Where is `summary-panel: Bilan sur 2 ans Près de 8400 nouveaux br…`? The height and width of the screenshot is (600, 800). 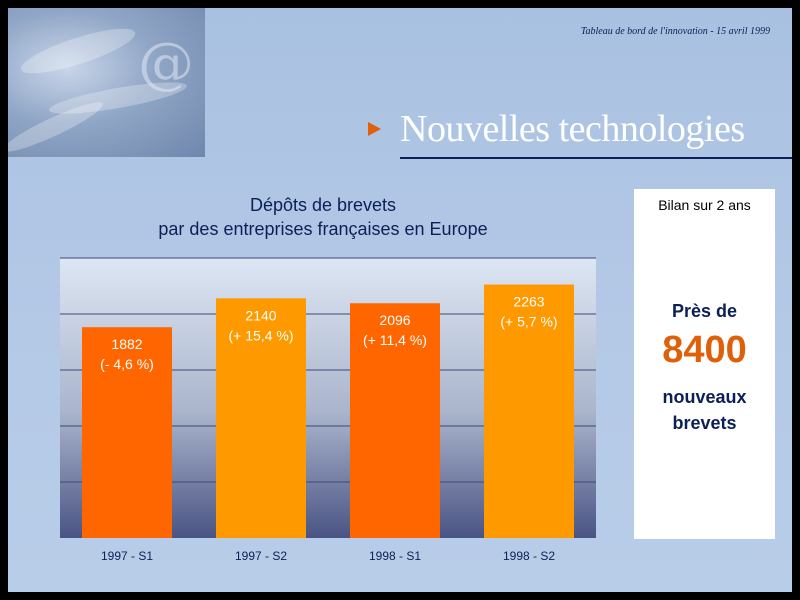 summary-panel: Bilan sur 2 ans Près de 8400 nouveaux br… is located at coordinates (704, 364).